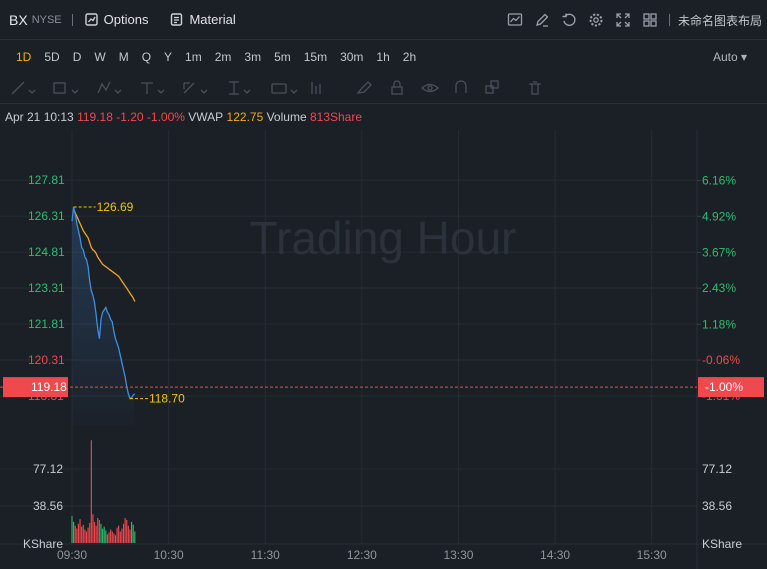  I want to click on material-button: Material, so click(203, 19).